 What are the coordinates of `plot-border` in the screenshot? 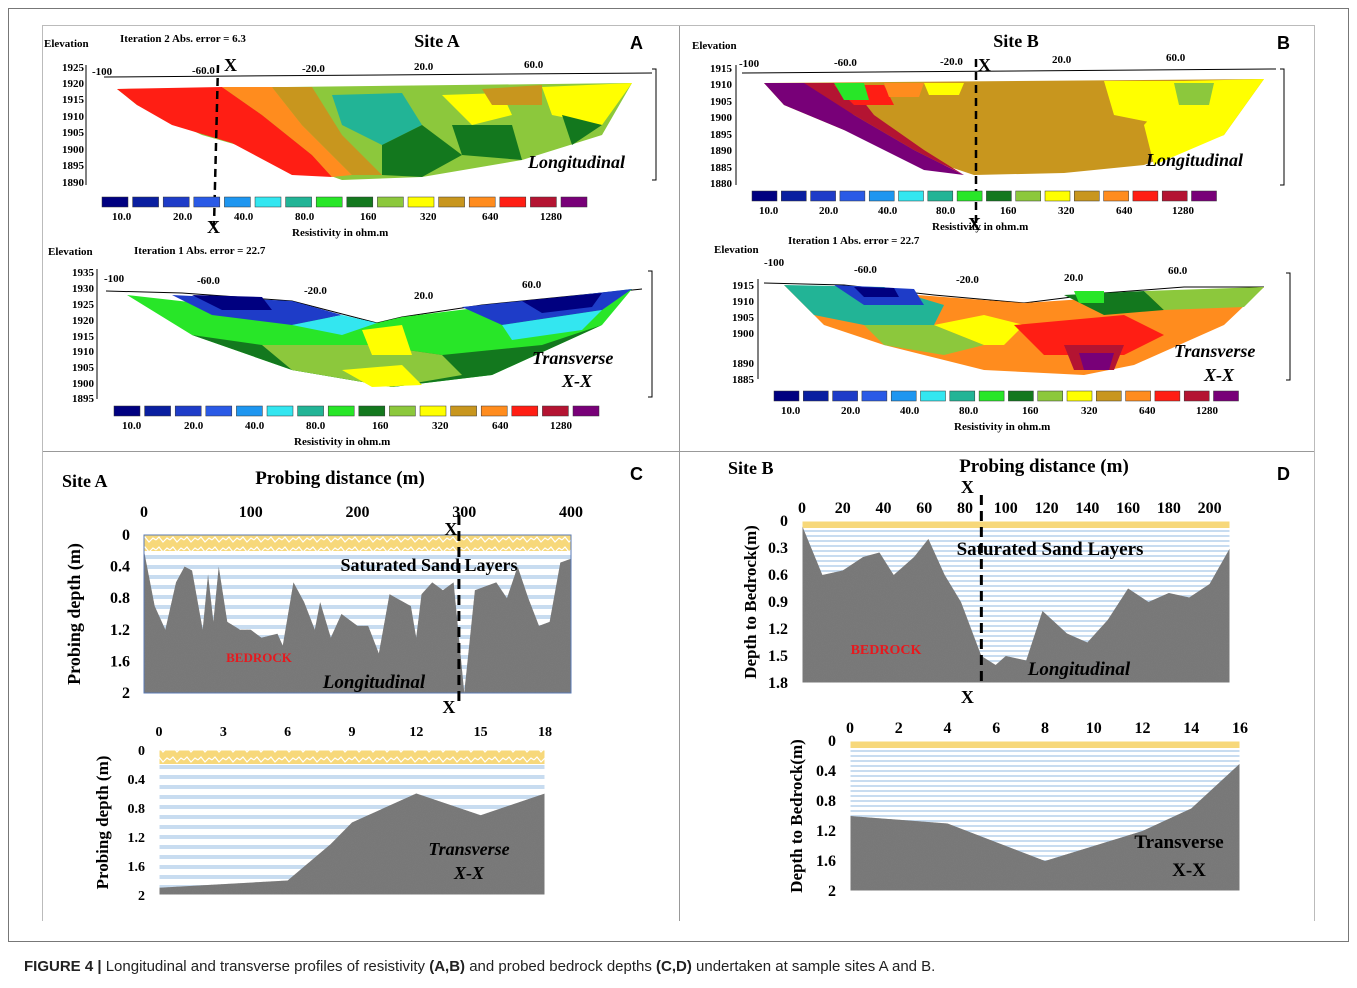 It's located at (1045, 816).